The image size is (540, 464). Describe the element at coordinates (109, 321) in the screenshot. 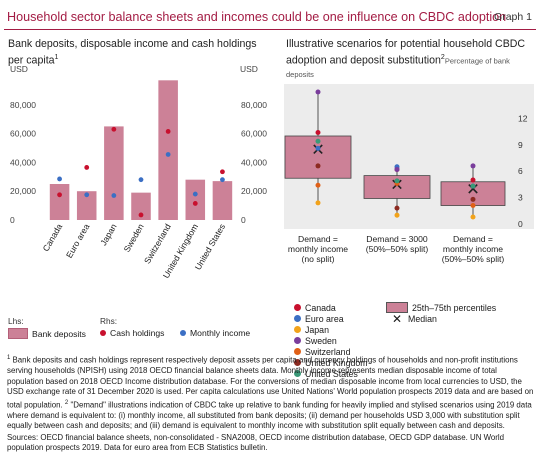

I see `legend-rhs-label: Rhs:` at that location.